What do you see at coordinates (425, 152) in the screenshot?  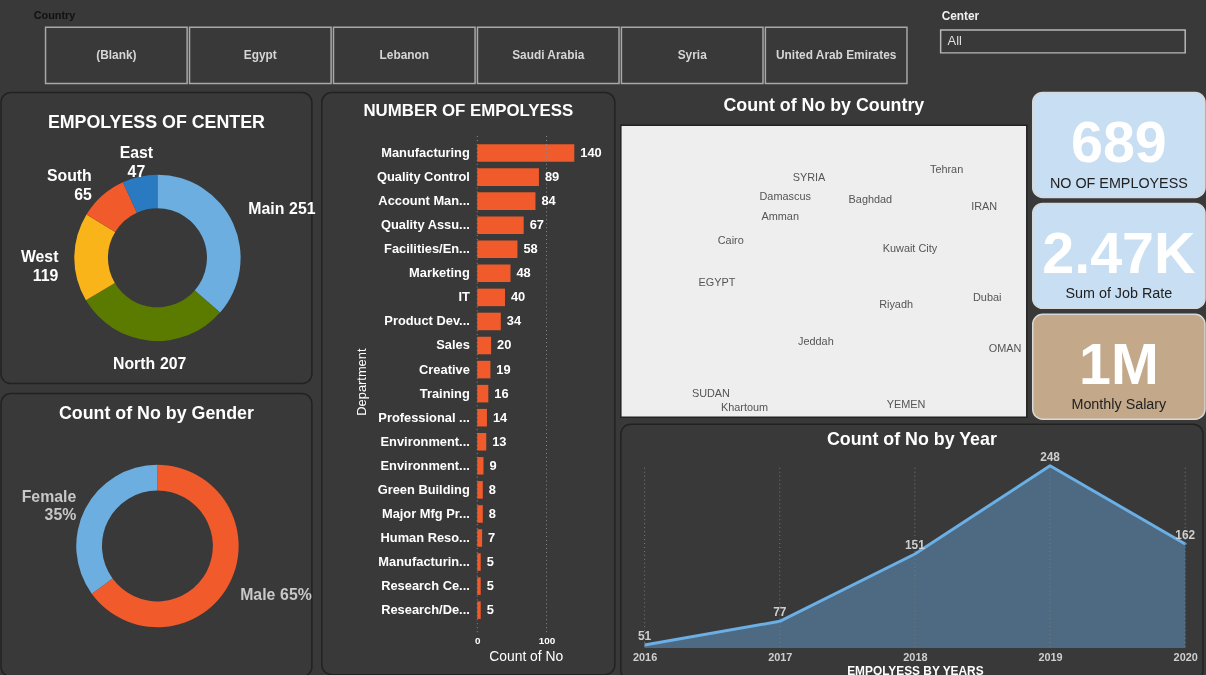 I see `y-tick-label: Manufacturing` at bounding box center [425, 152].